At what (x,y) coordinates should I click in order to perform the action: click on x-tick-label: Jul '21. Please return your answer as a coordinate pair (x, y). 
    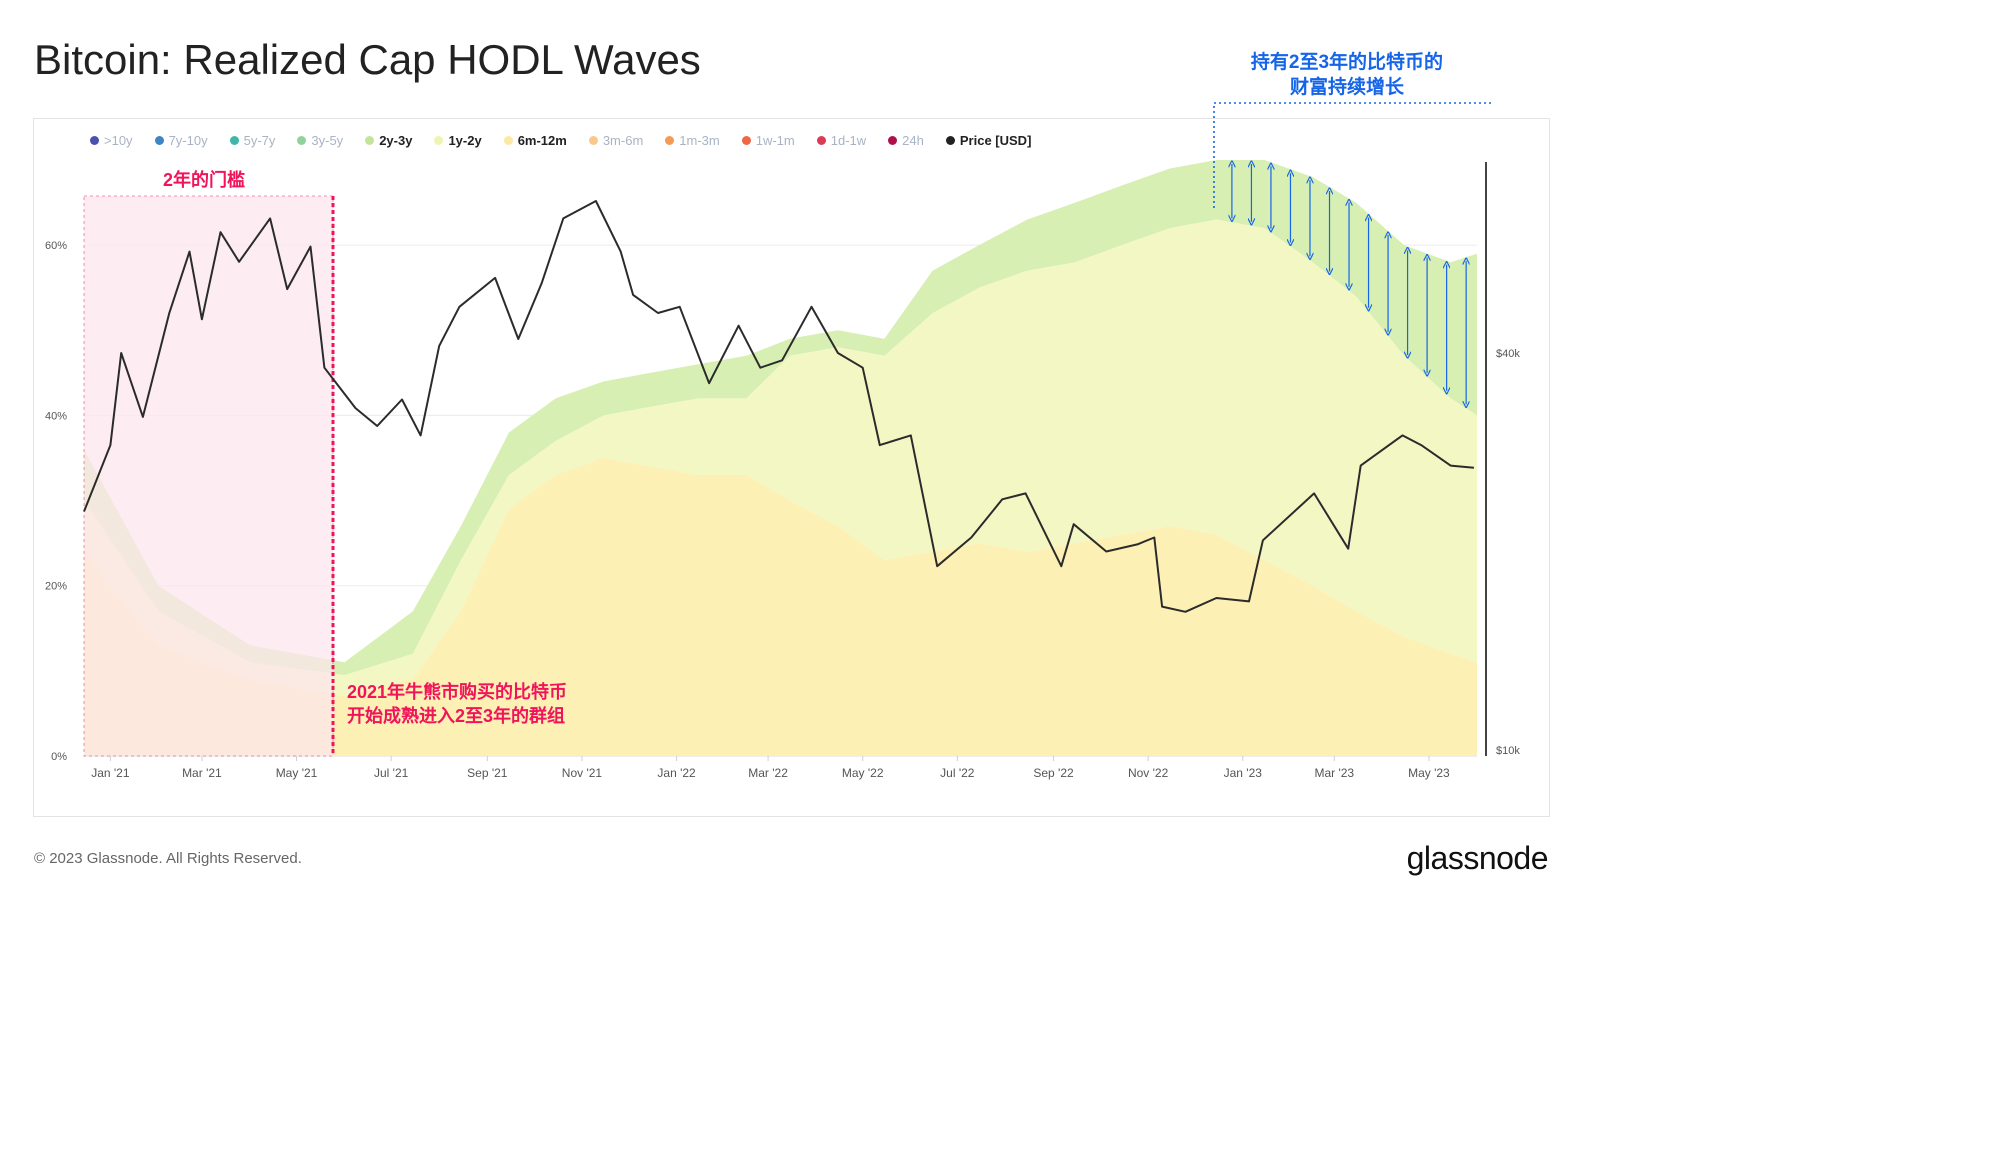
    Looking at the image, I should click on (391, 773).